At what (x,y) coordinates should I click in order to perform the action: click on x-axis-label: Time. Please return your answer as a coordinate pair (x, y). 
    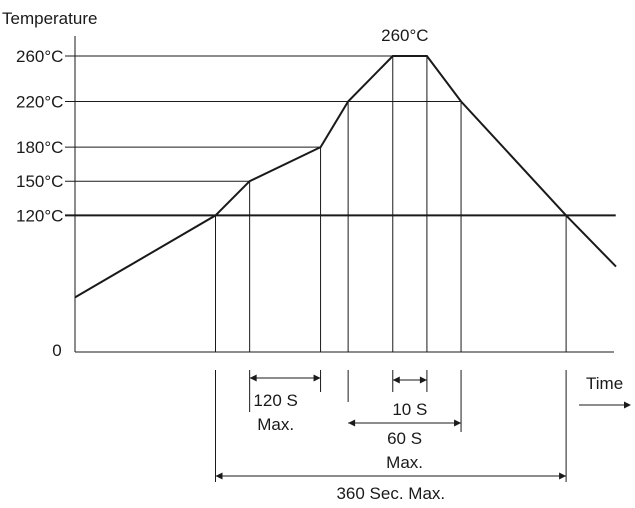
    Looking at the image, I should click on (604, 383).